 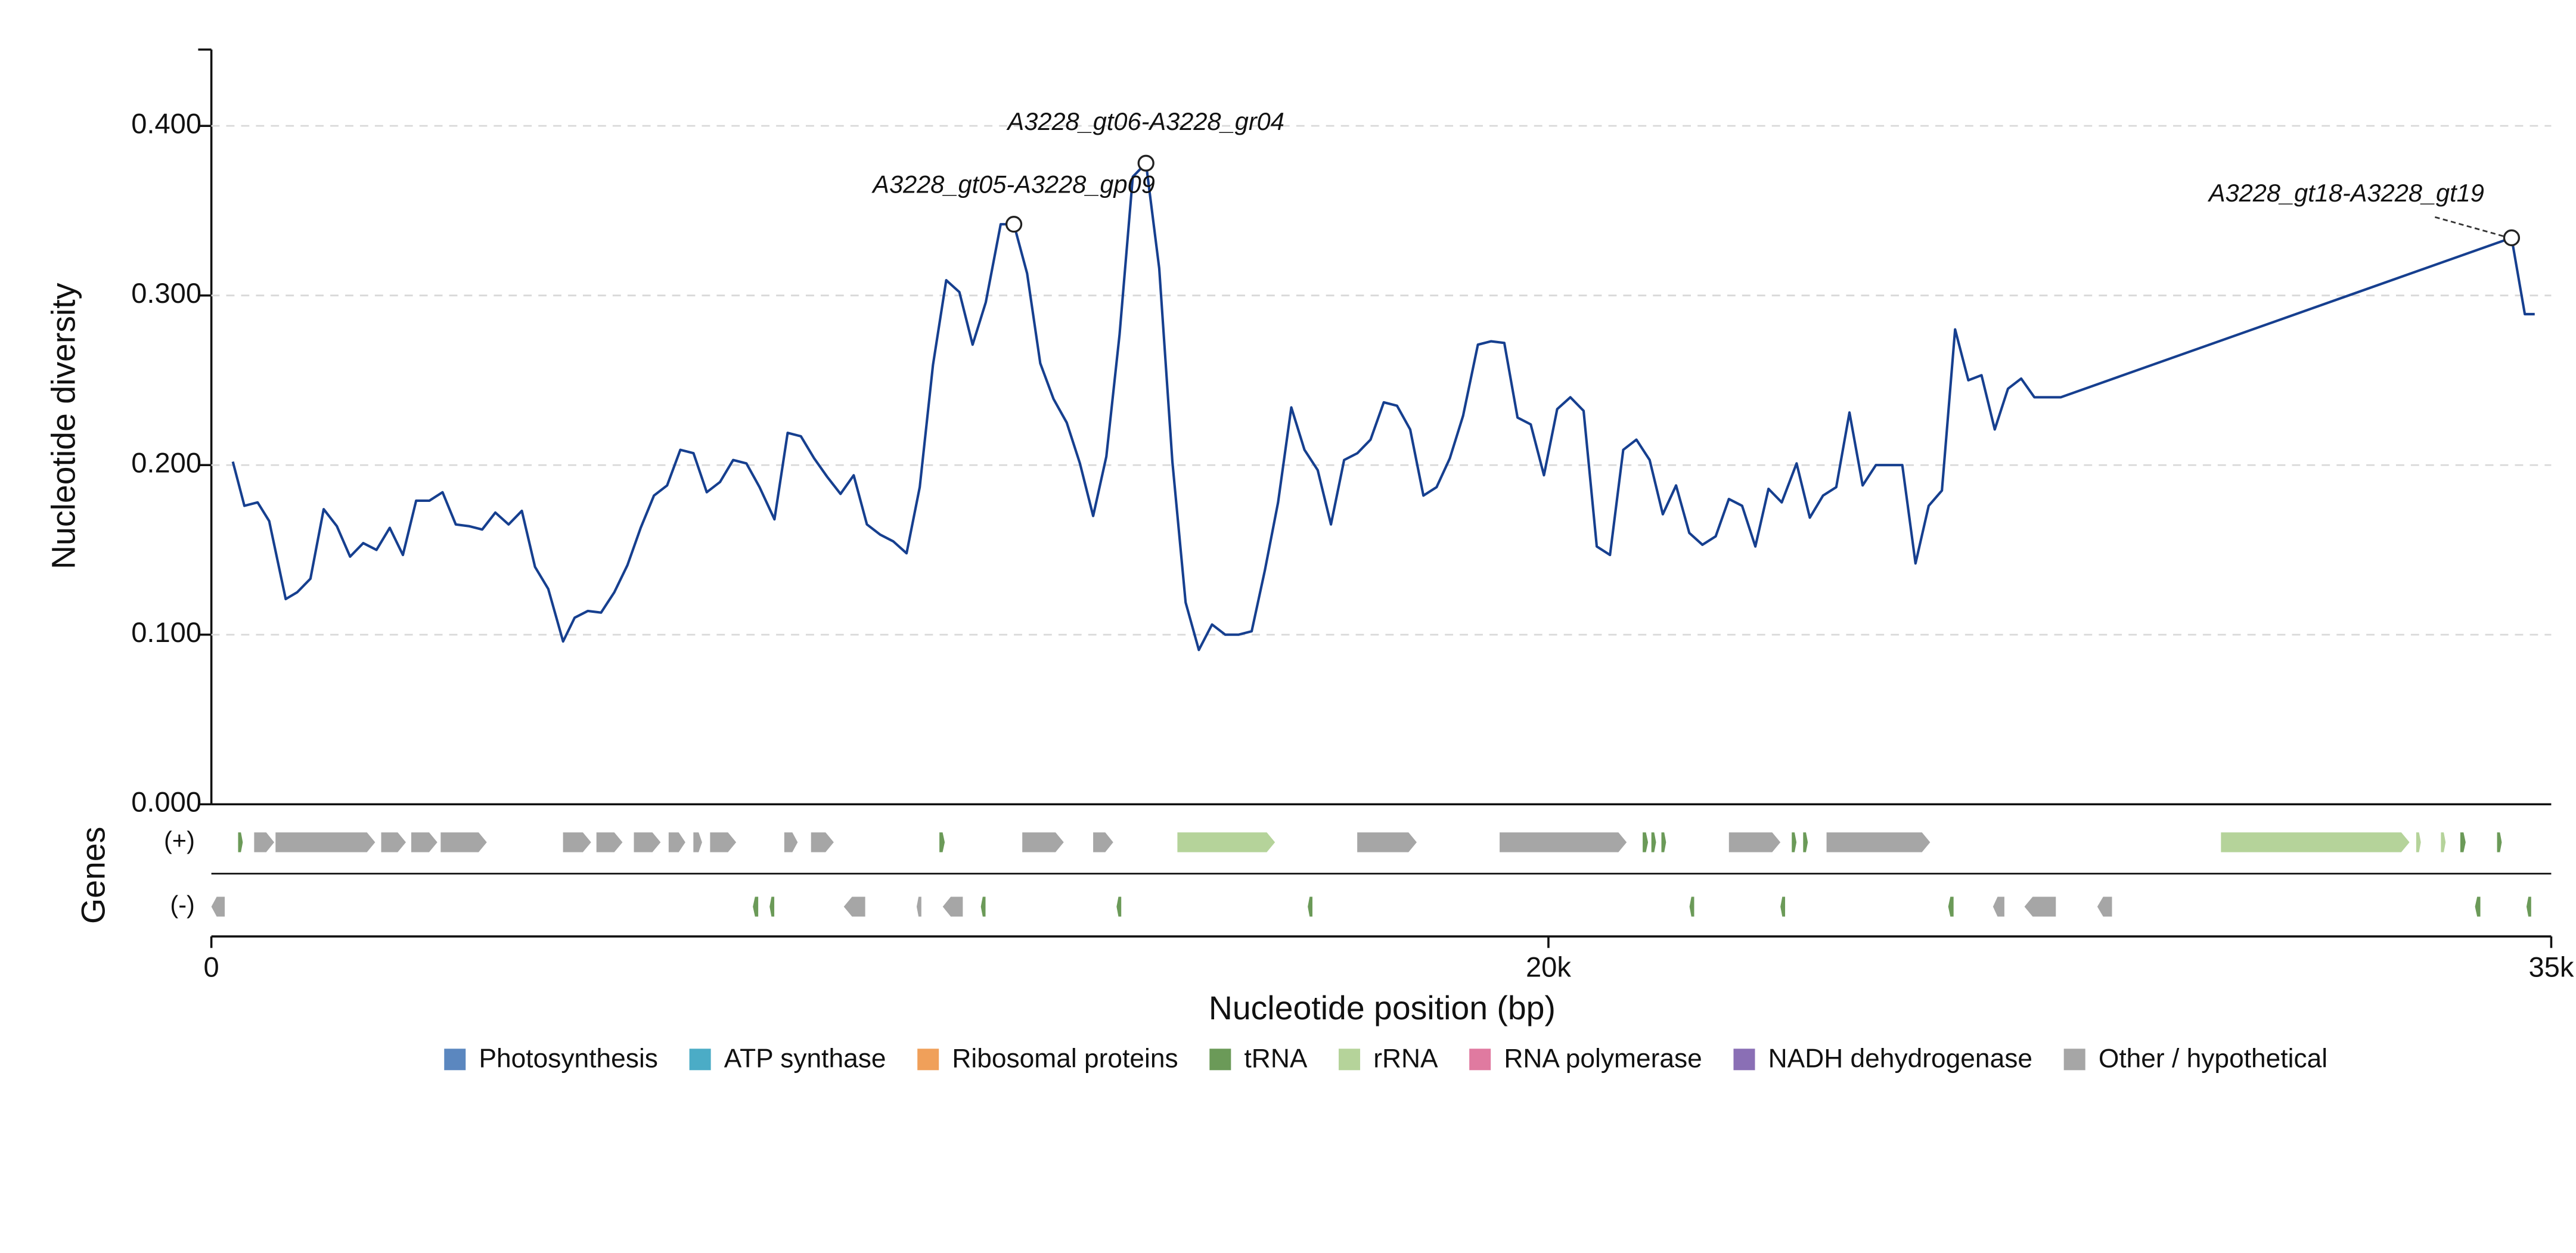 What do you see at coordinates (1549, 967) in the screenshot?
I see `x-tick-label: 20k` at bounding box center [1549, 967].